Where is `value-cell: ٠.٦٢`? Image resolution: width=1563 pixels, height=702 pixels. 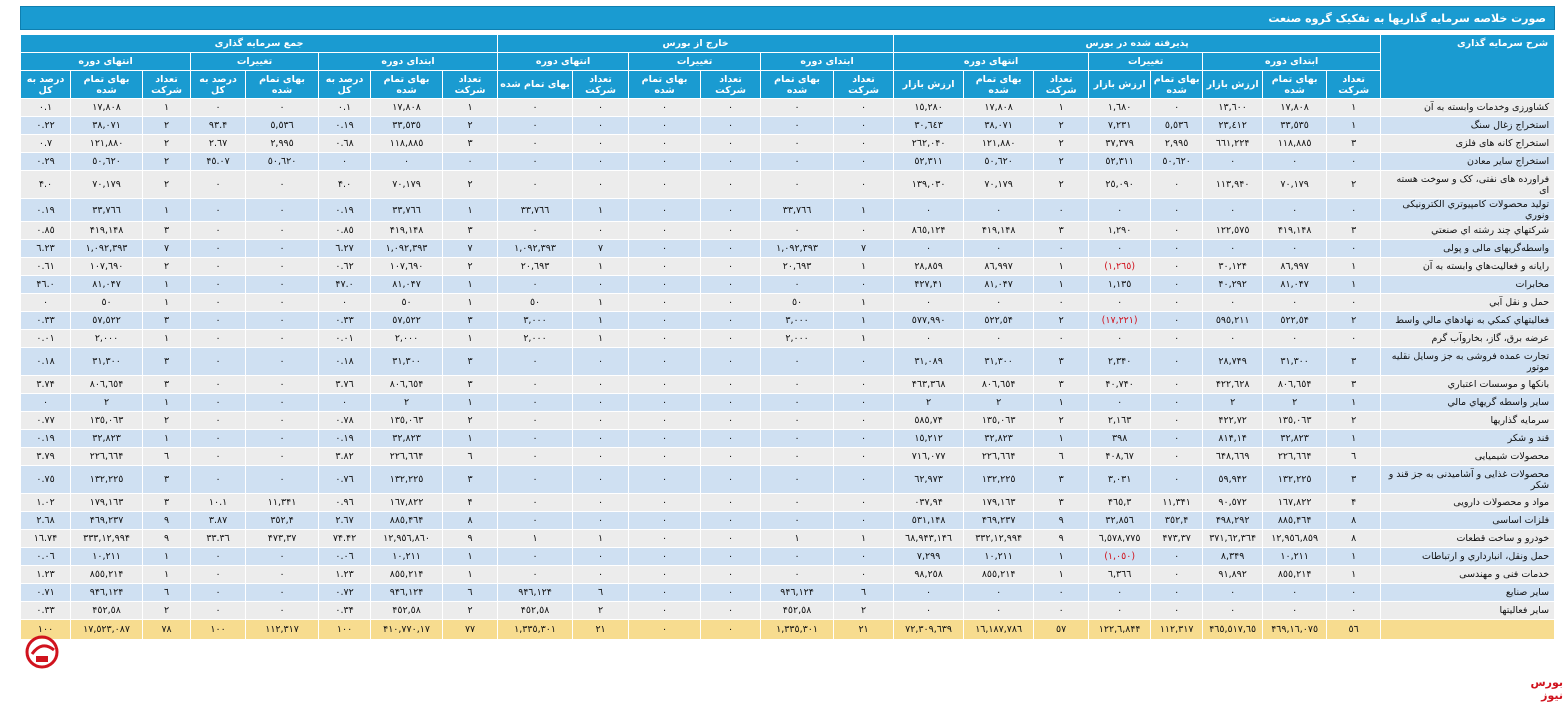
value-cell: ٠.٦٢ is located at coordinates (345, 266).